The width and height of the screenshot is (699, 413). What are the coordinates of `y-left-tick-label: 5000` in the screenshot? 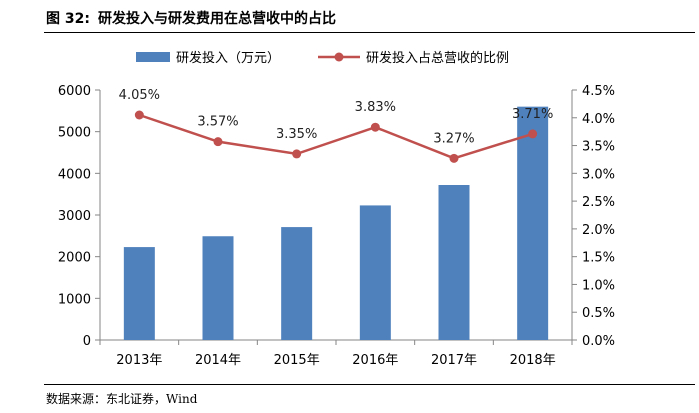 It's located at (74, 133).